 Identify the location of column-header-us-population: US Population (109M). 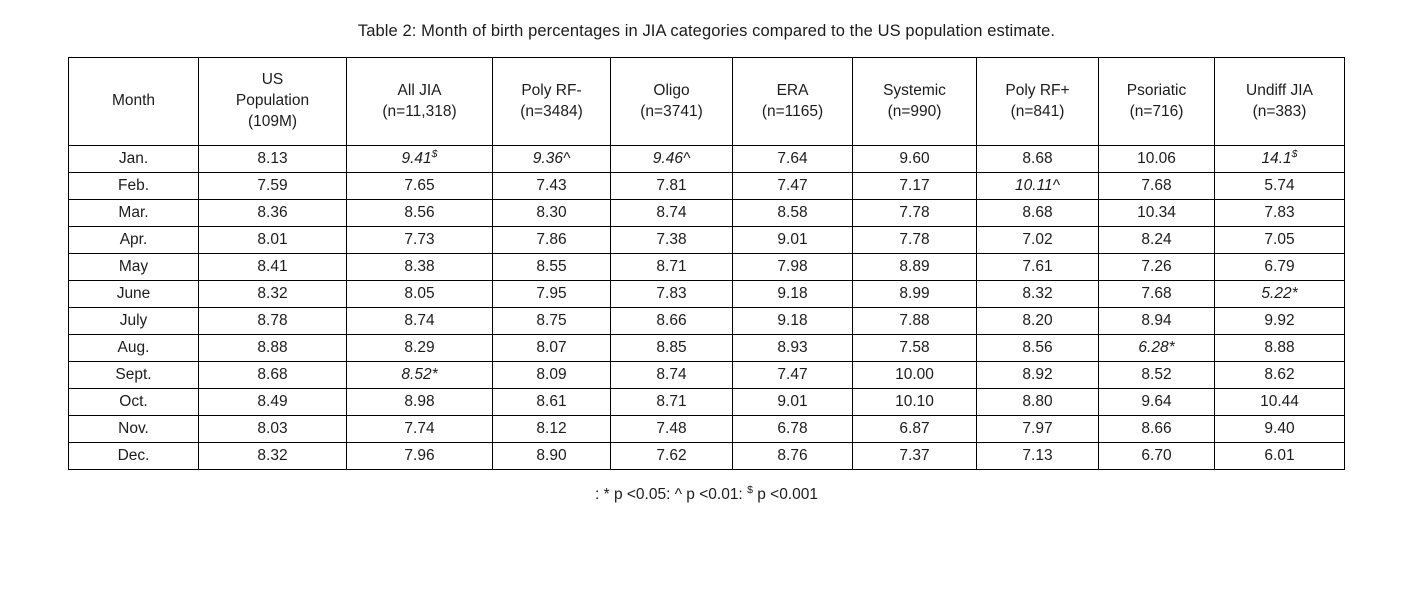
(272, 101).